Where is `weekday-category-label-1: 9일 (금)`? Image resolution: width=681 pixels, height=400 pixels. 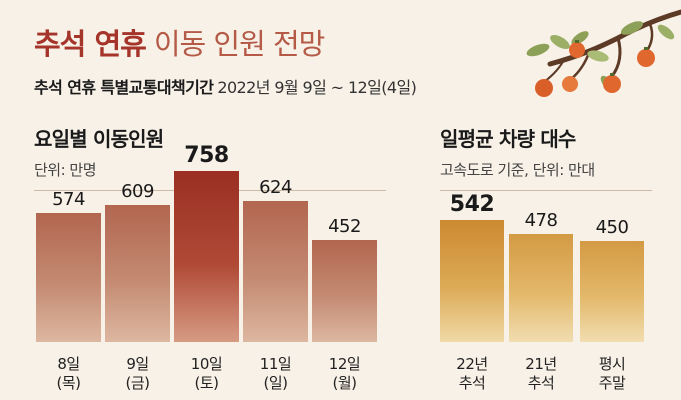
weekday-category-label-1: 9일 (금) is located at coordinates (138, 374).